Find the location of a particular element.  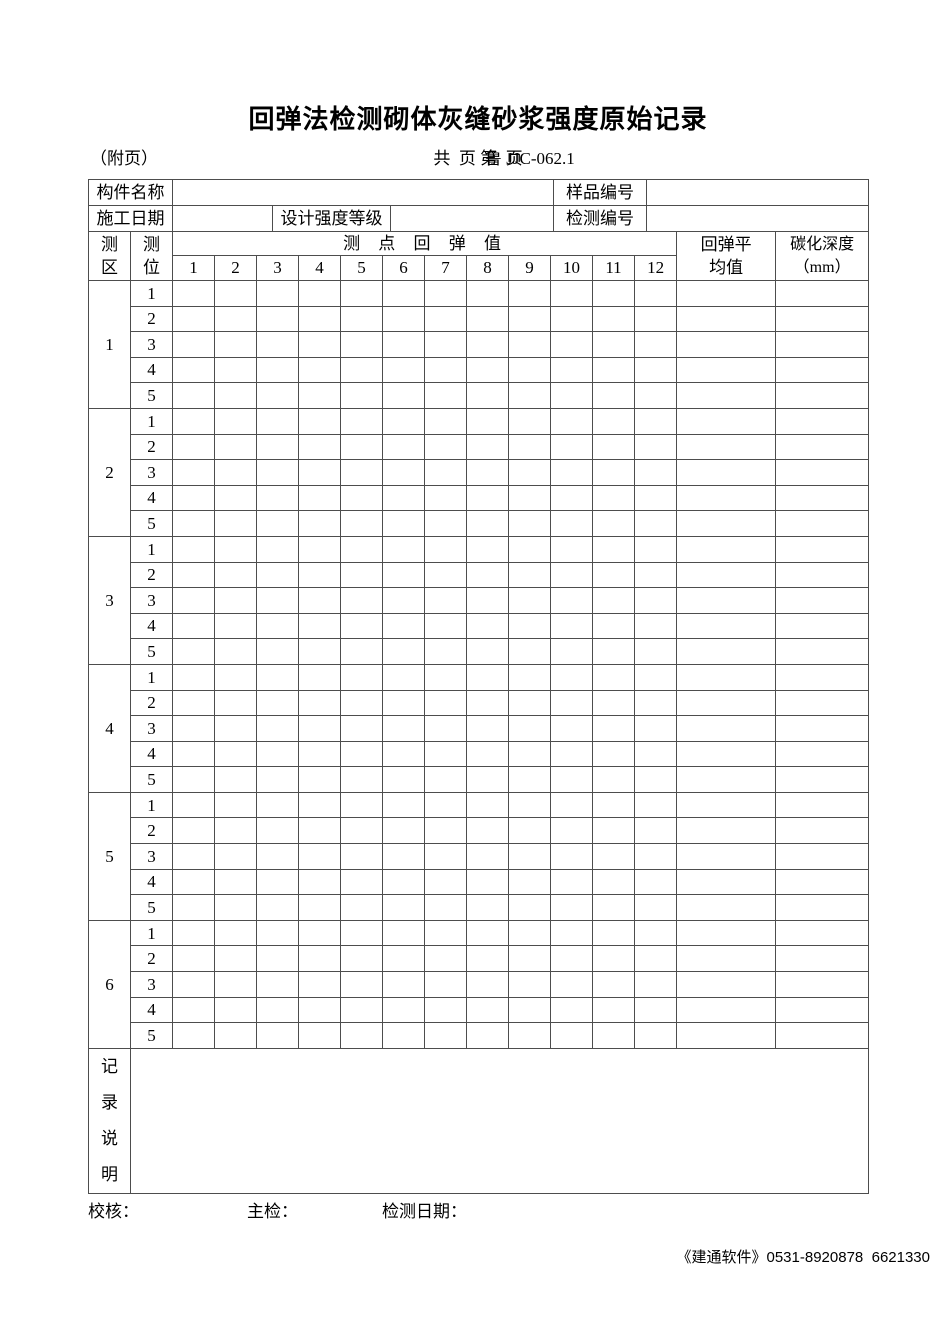

position-number-cell: 5 is located at coordinates (151, 395).